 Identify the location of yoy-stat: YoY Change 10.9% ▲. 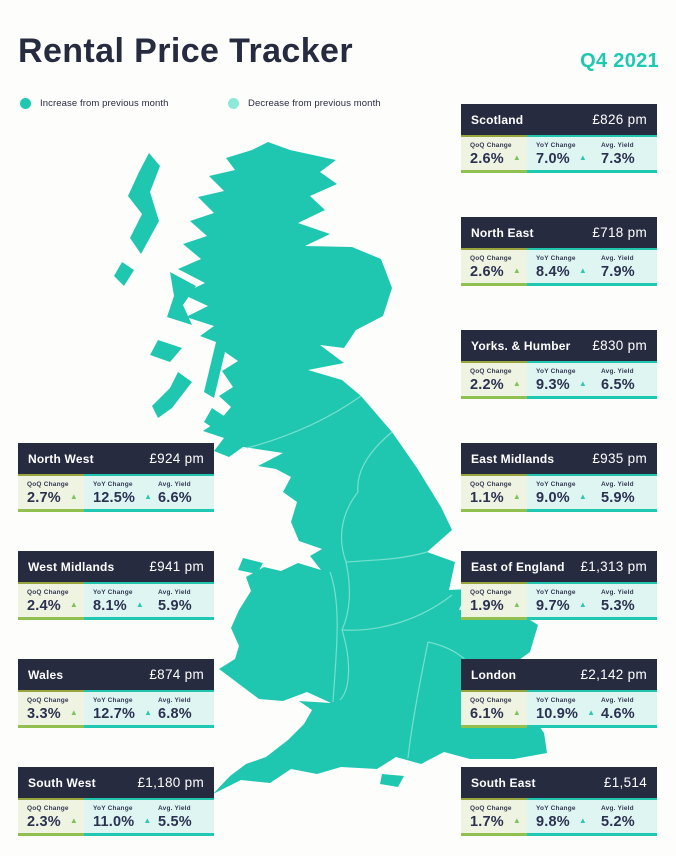
(561, 708).